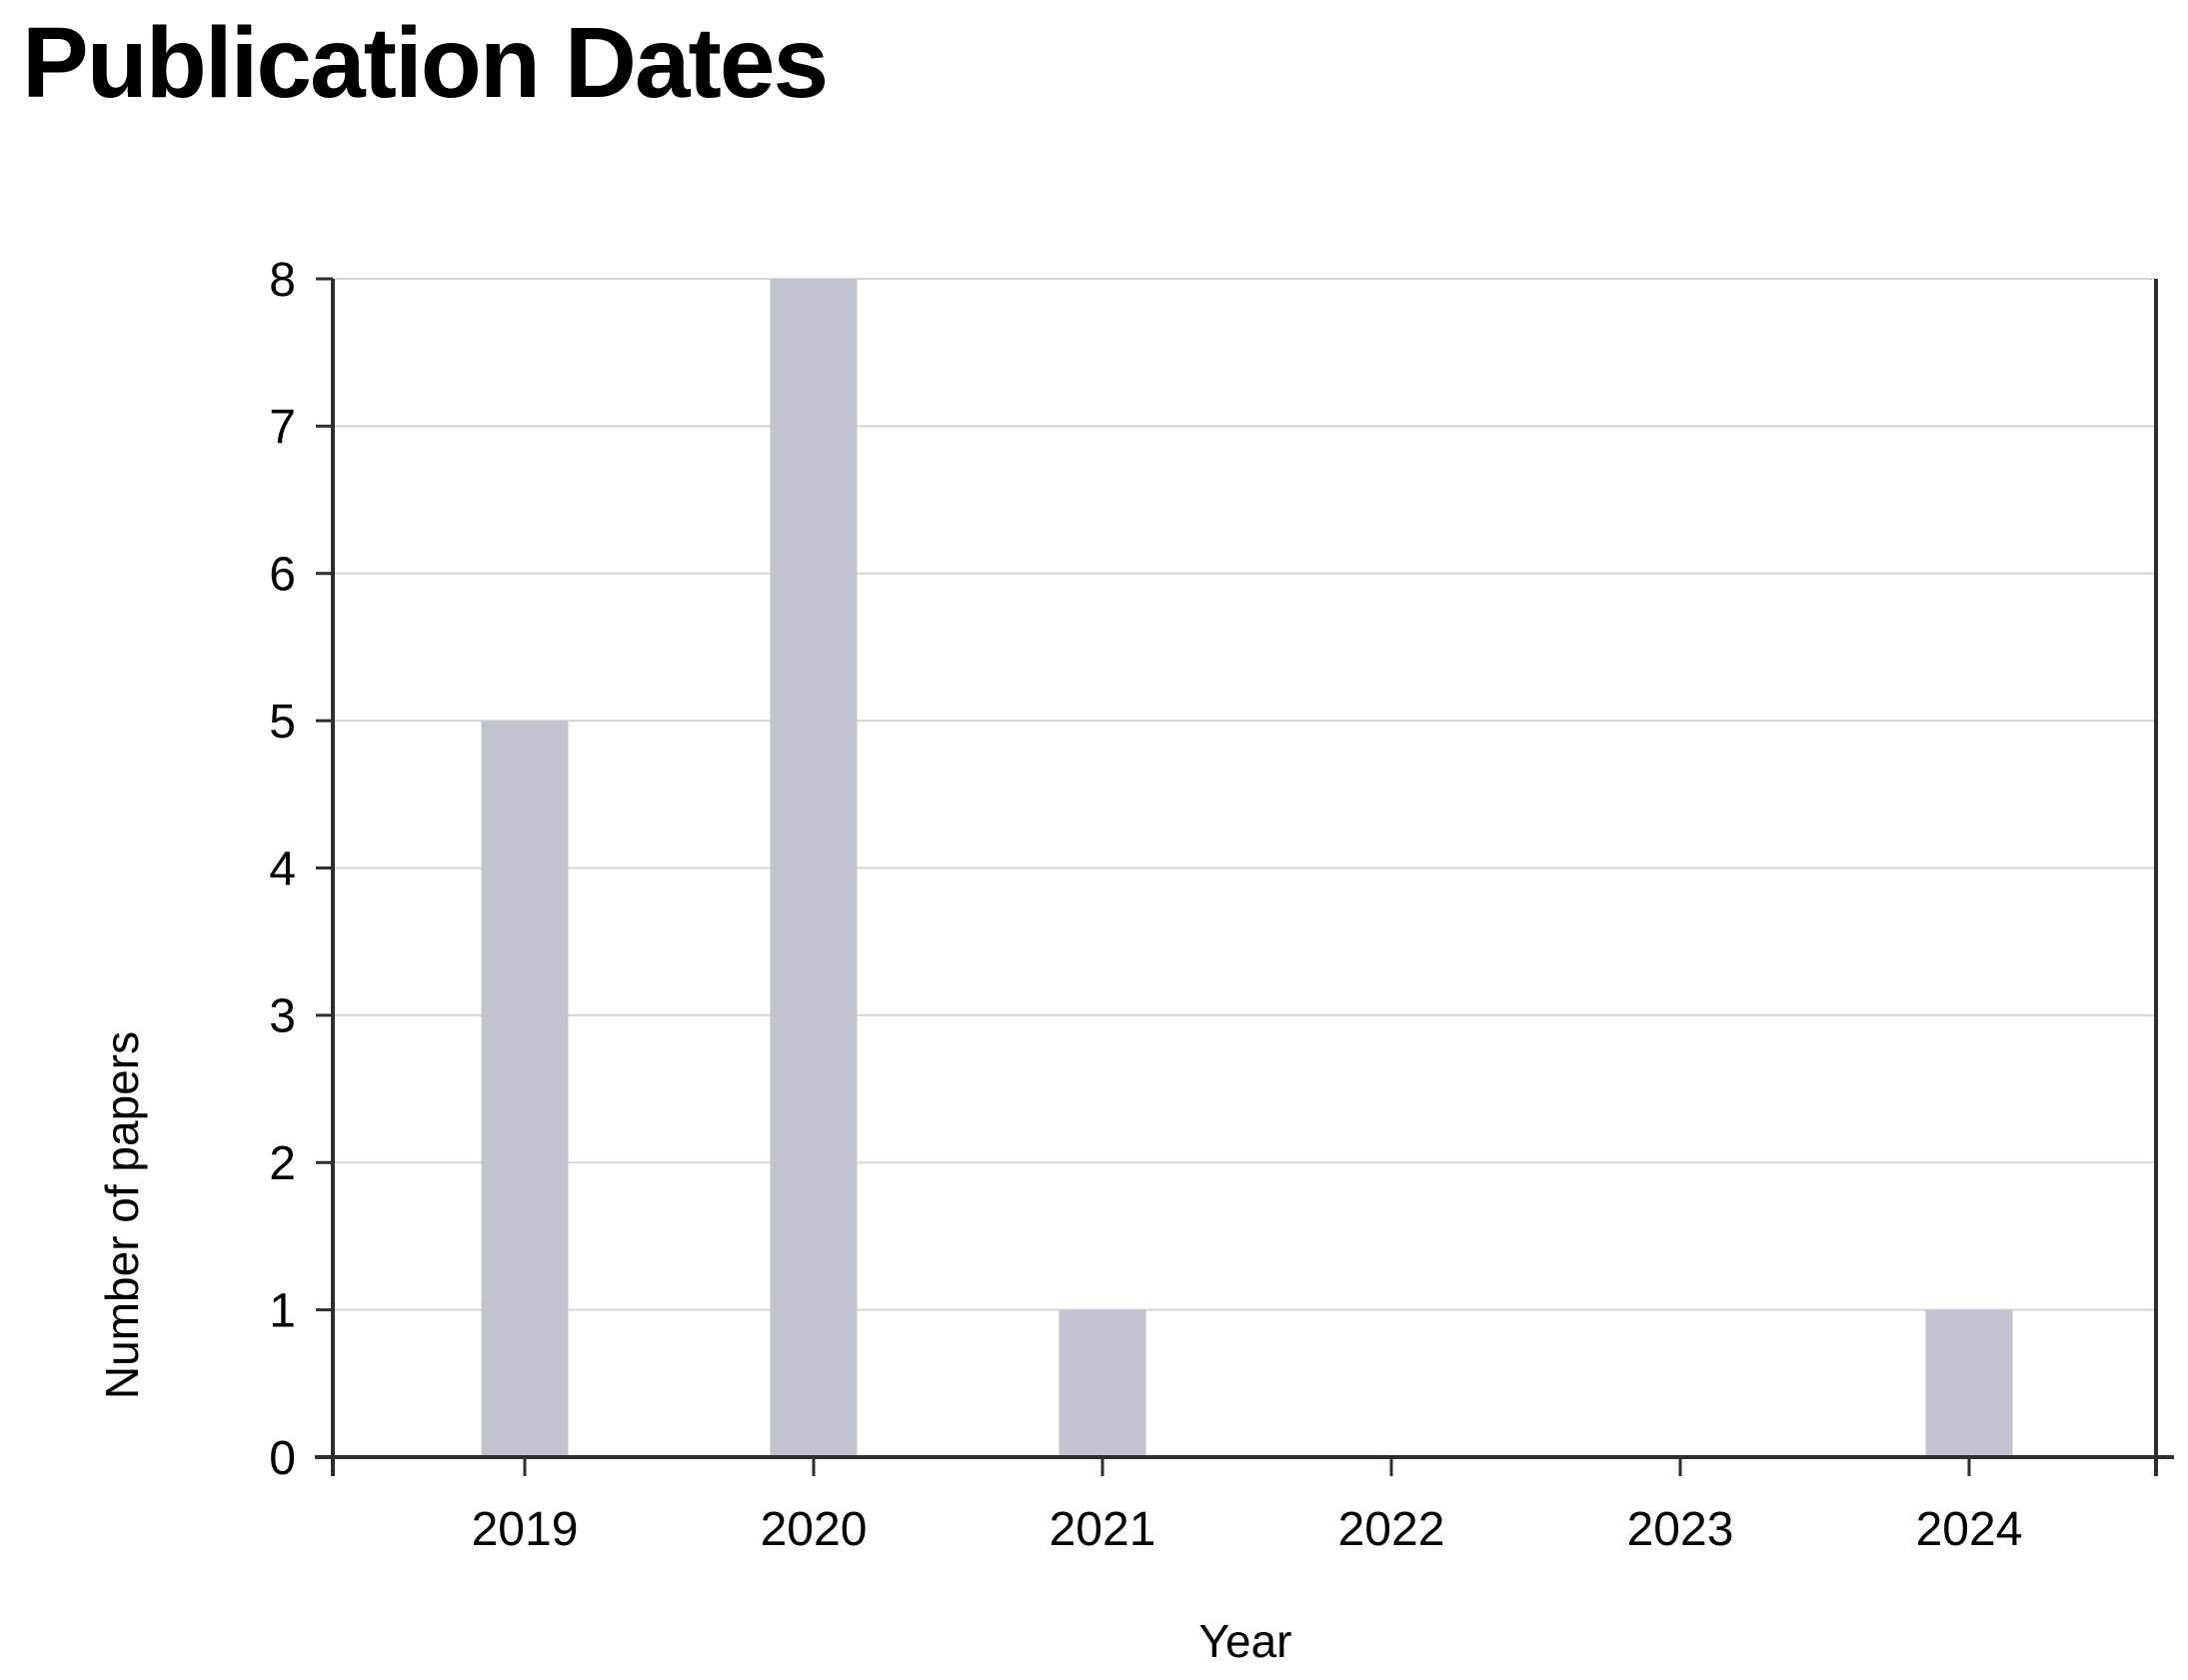 This screenshot has width=2188, height=1680. I want to click on chart-title: Publication Dates, so click(425, 63).